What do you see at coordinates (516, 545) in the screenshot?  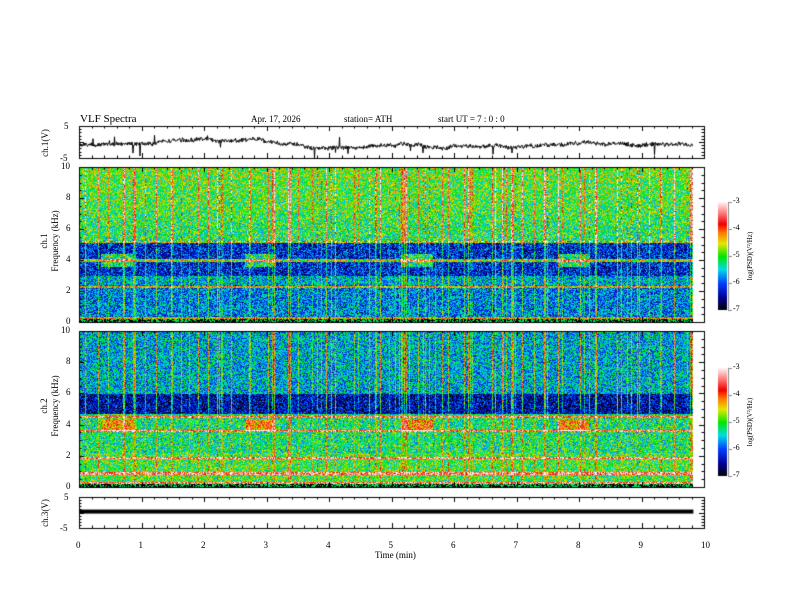 I see `x-tick-label: 7` at bounding box center [516, 545].